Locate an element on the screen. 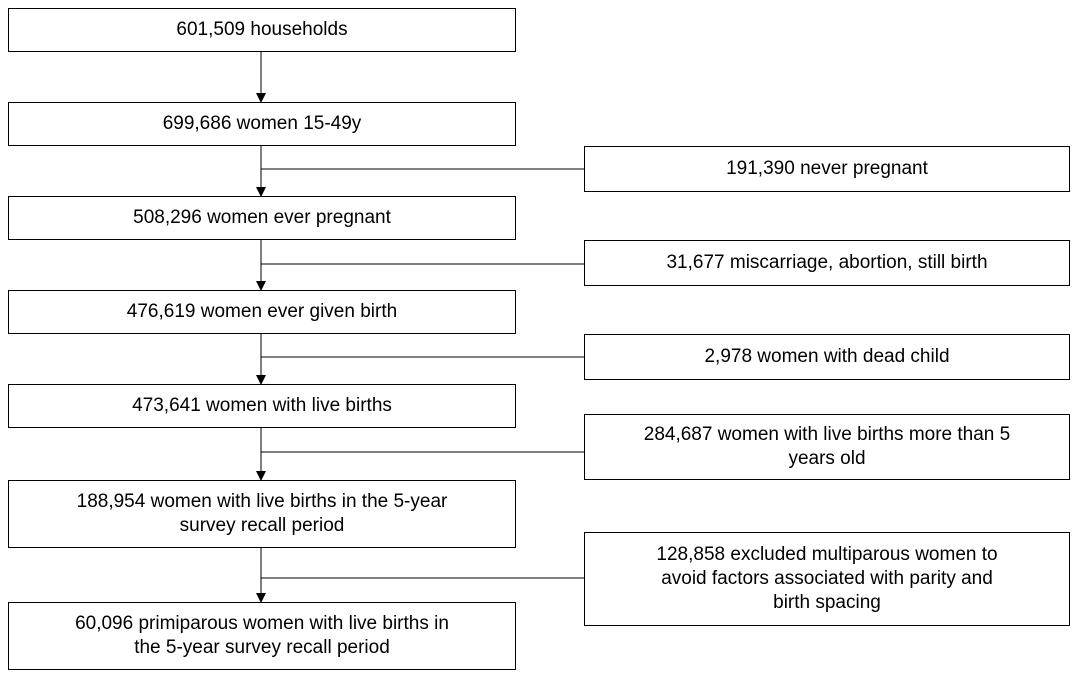 The width and height of the screenshot is (1072, 677). flow-box: 699,686 women 15-49y is located at coordinates (262, 124).